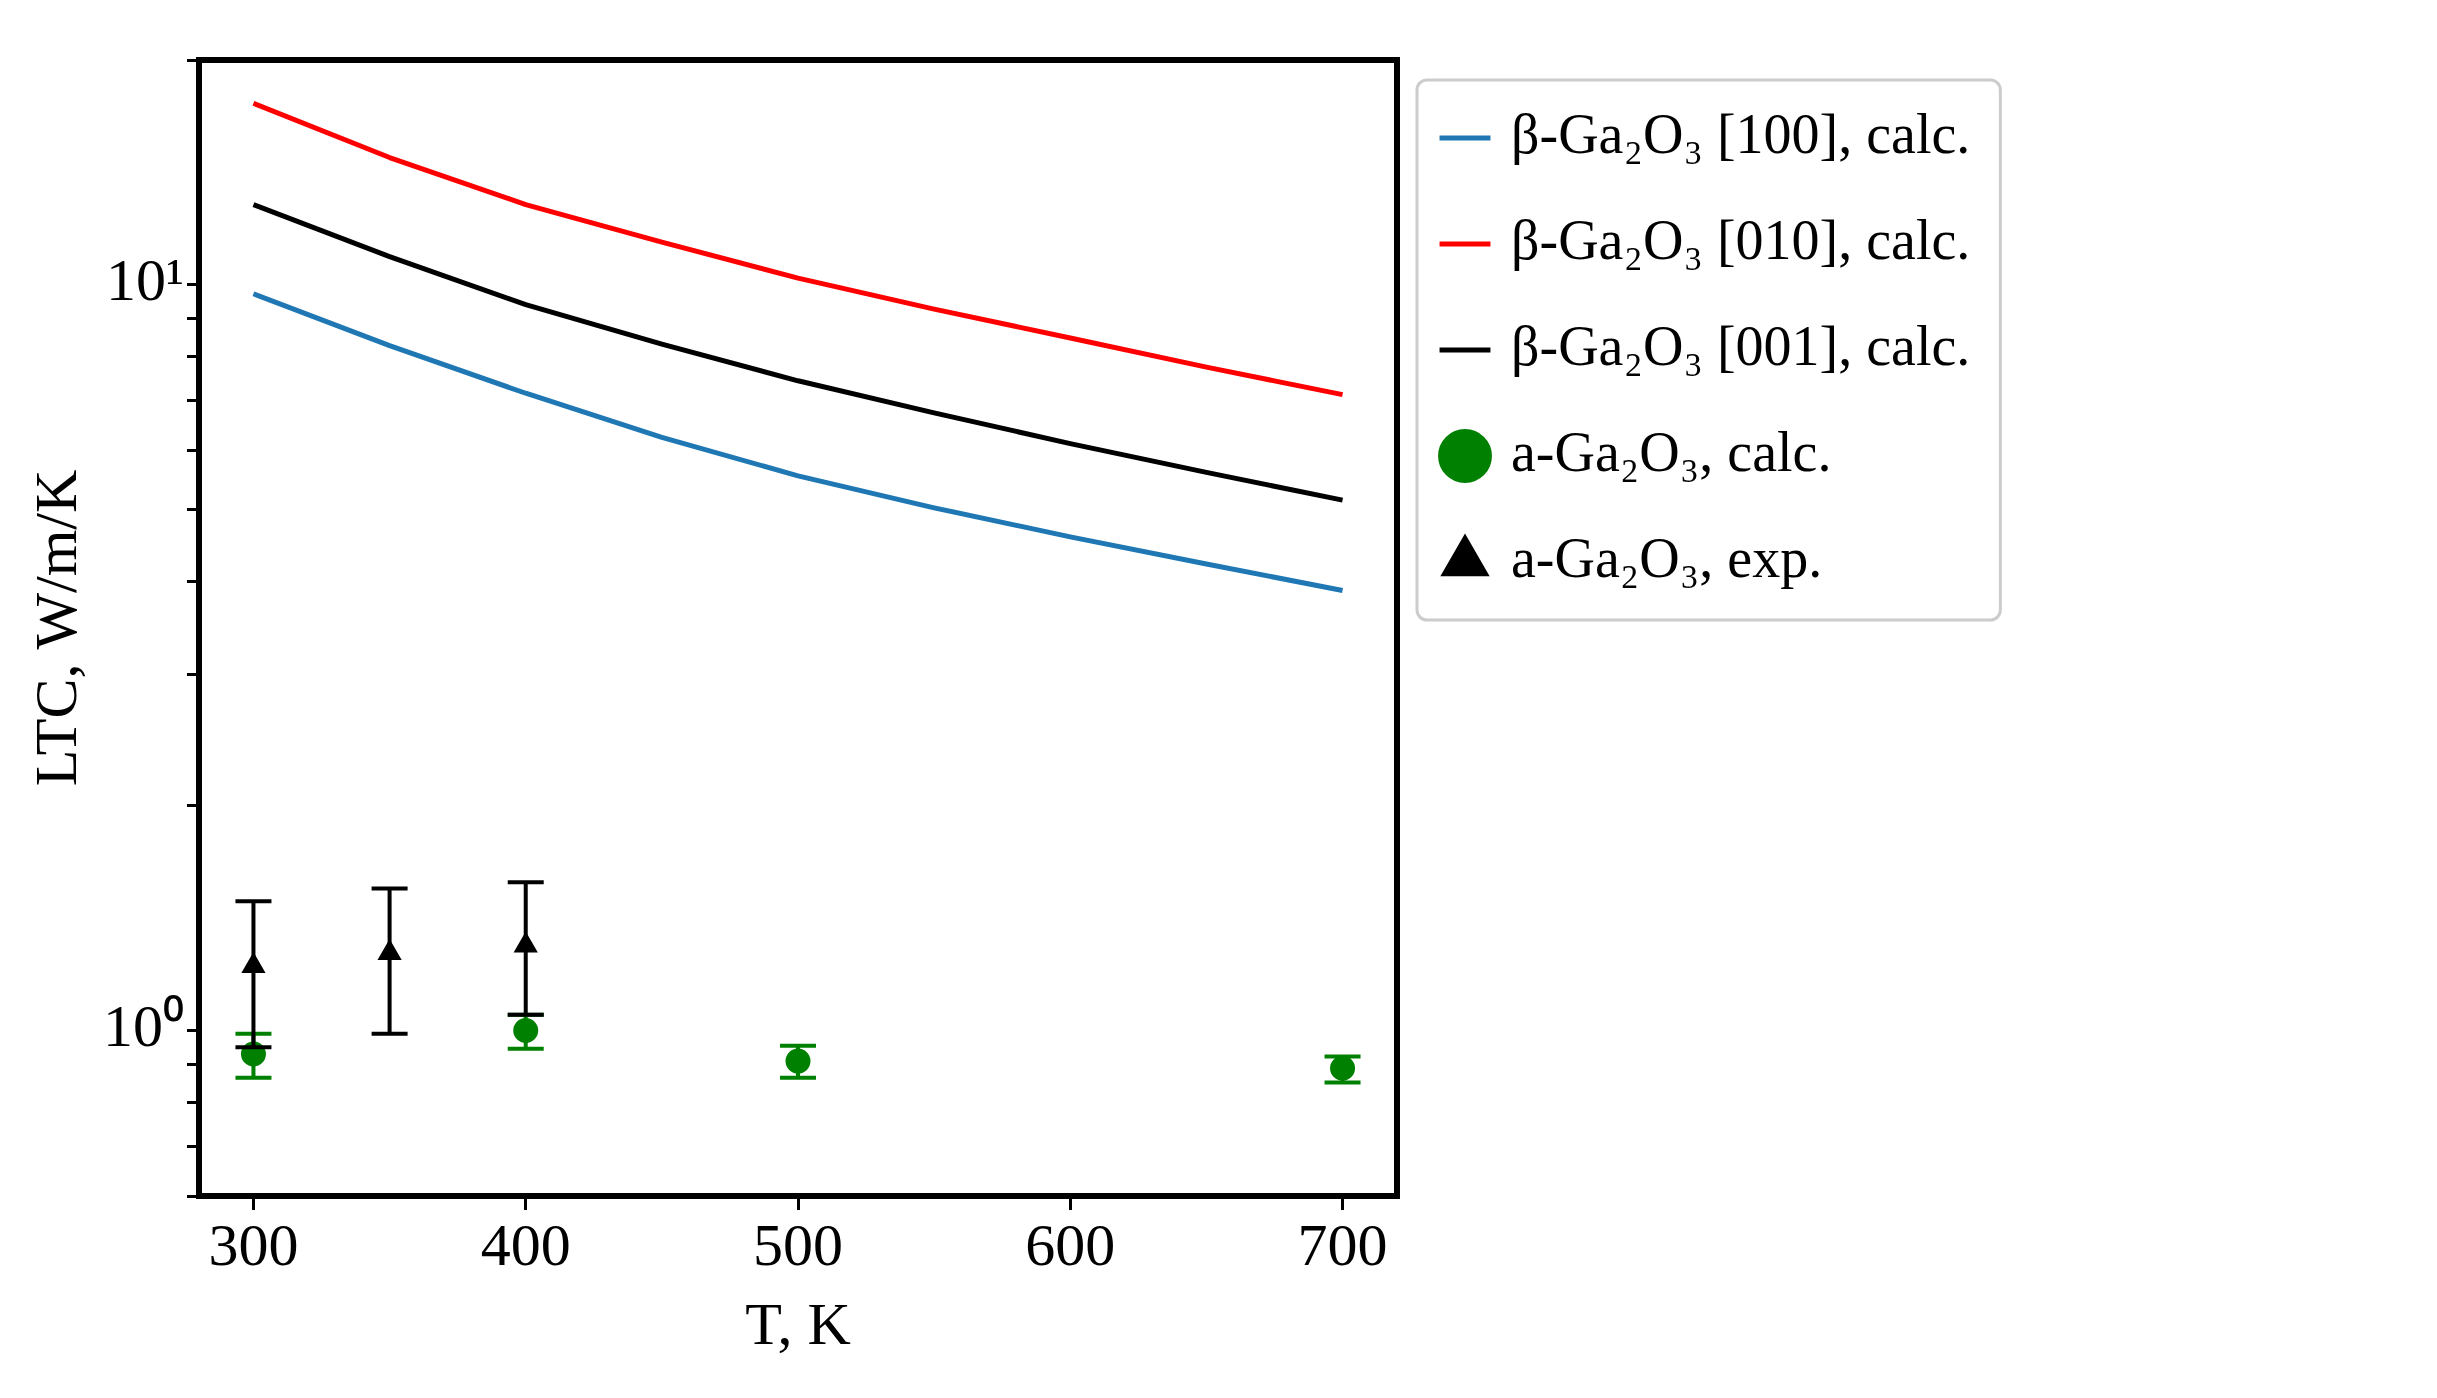  What do you see at coordinates (1741, 133) in the screenshot?
I see `legend-label: β-Ga₂O₃ [100], calc.` at bounding box center [1741, 133].